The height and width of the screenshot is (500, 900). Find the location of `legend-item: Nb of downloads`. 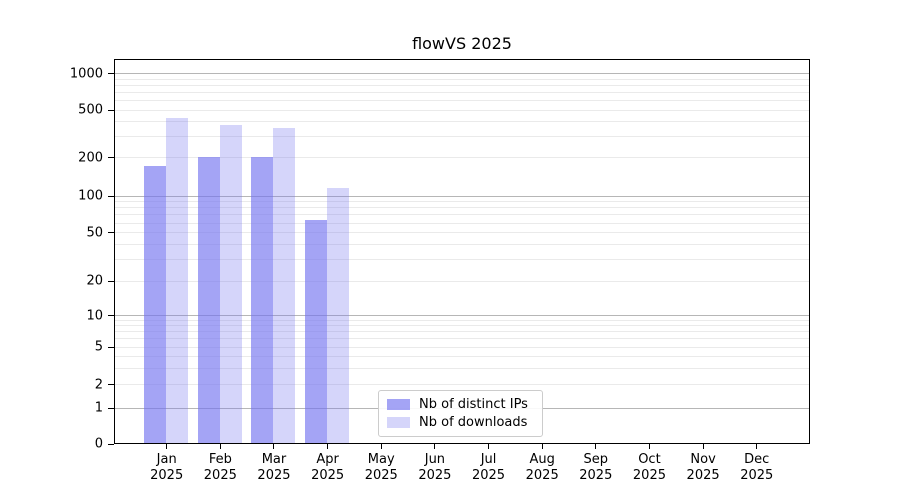

legend-item: Nb of downloads is located at coordinates (460, 422).